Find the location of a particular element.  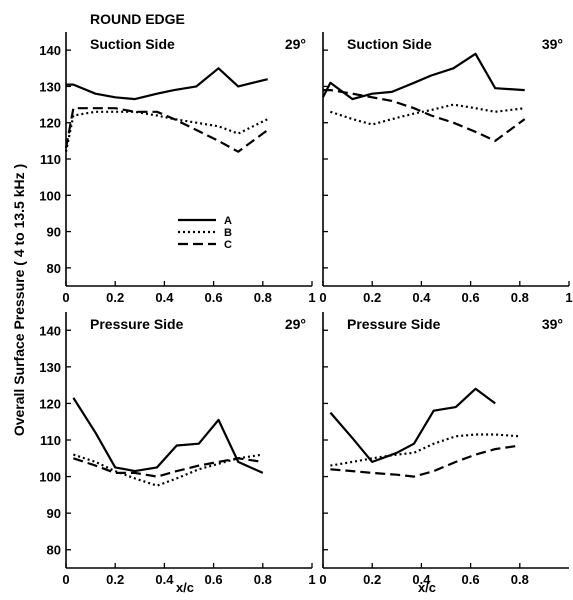

legend-label-c: C is located at coordinates (228, 245).